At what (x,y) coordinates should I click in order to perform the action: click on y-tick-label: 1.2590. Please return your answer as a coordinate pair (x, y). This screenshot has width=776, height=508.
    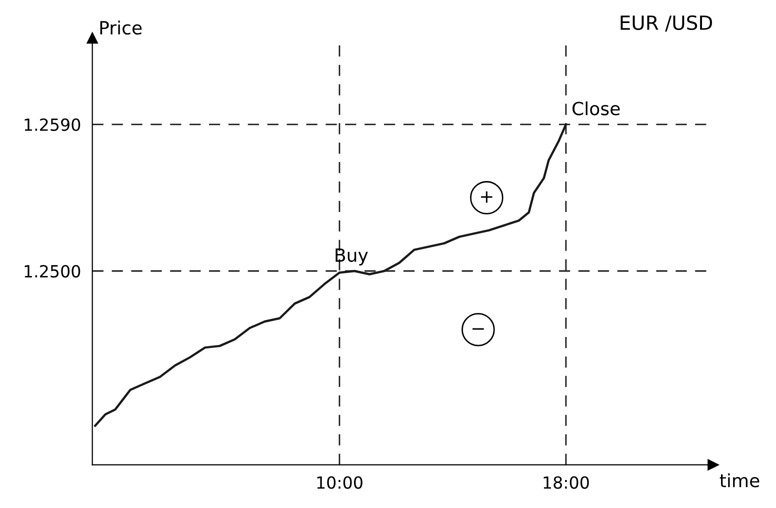
    Looking at the image, I should click on (52, 124).